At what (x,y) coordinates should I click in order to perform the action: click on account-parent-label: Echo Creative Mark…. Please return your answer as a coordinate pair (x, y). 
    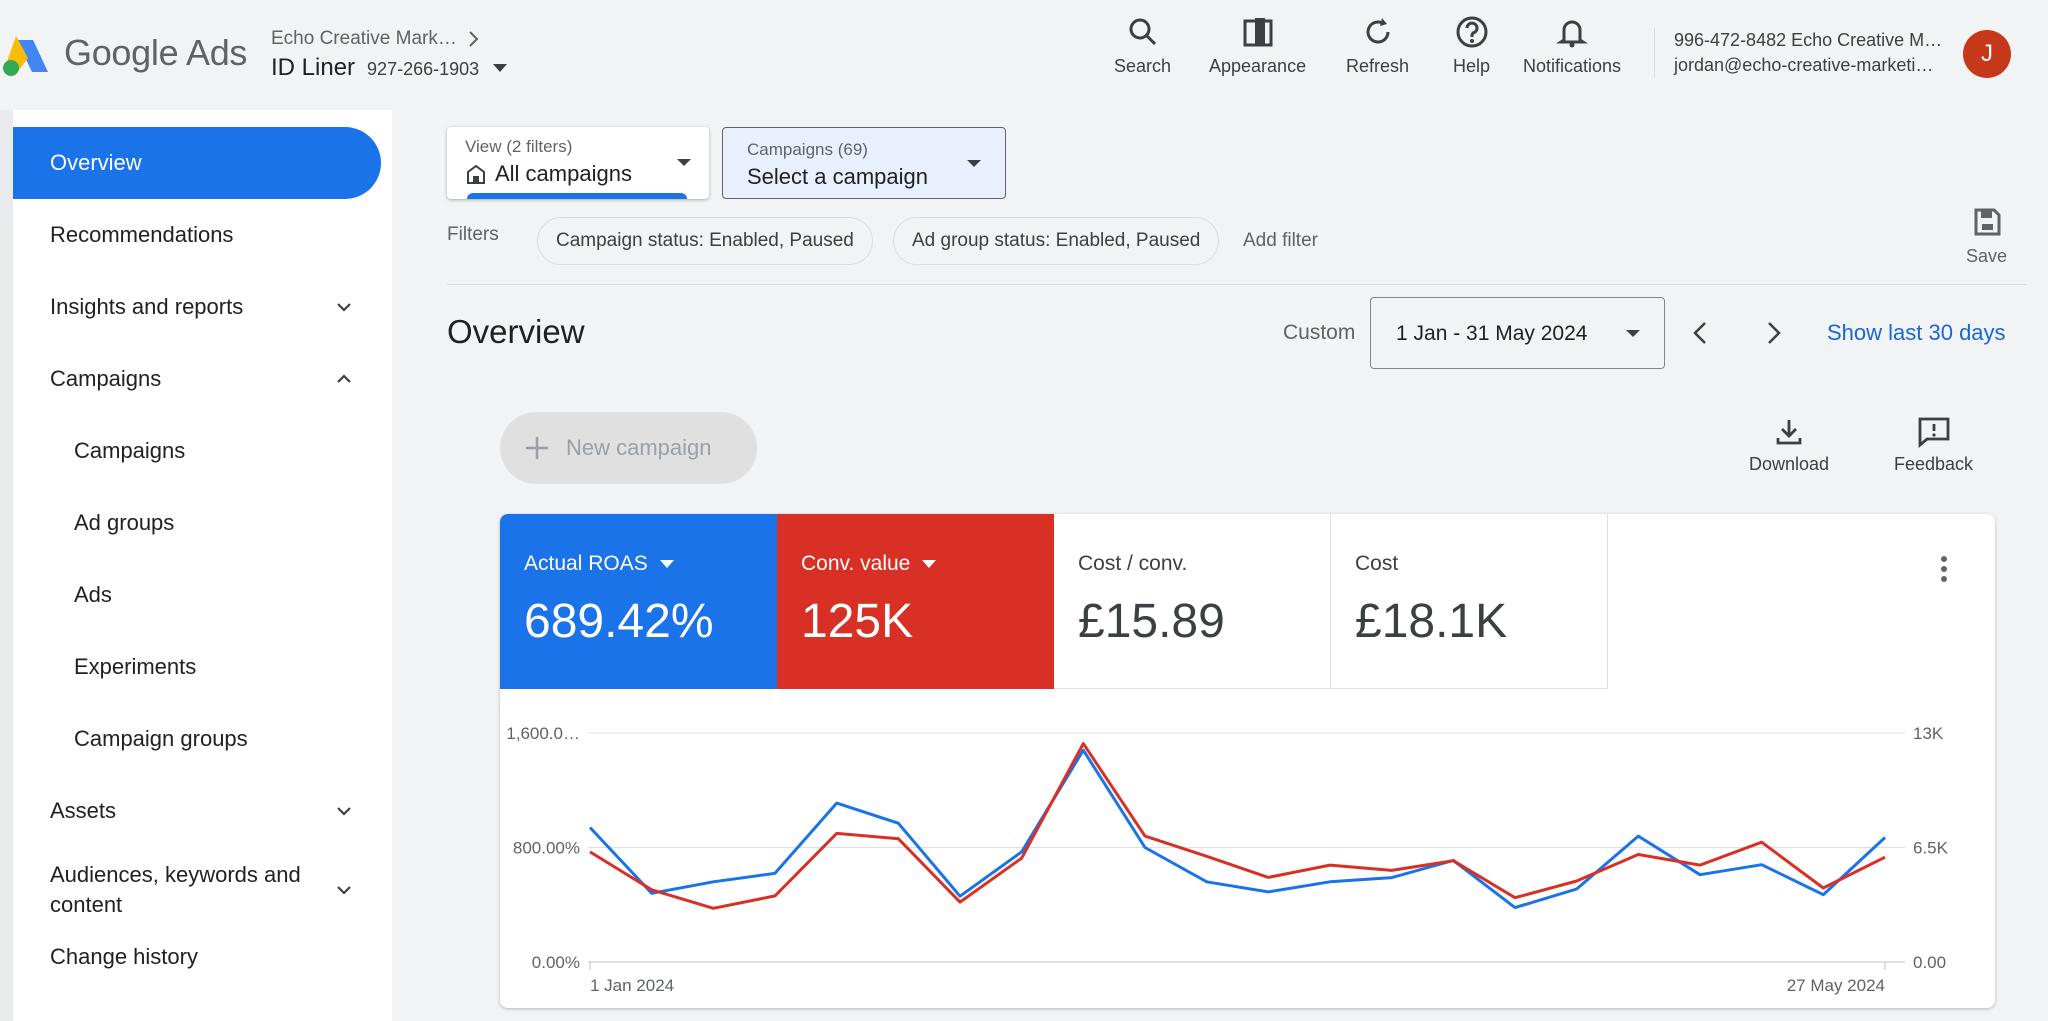
    Looking at the image, I should click on (364, 38).